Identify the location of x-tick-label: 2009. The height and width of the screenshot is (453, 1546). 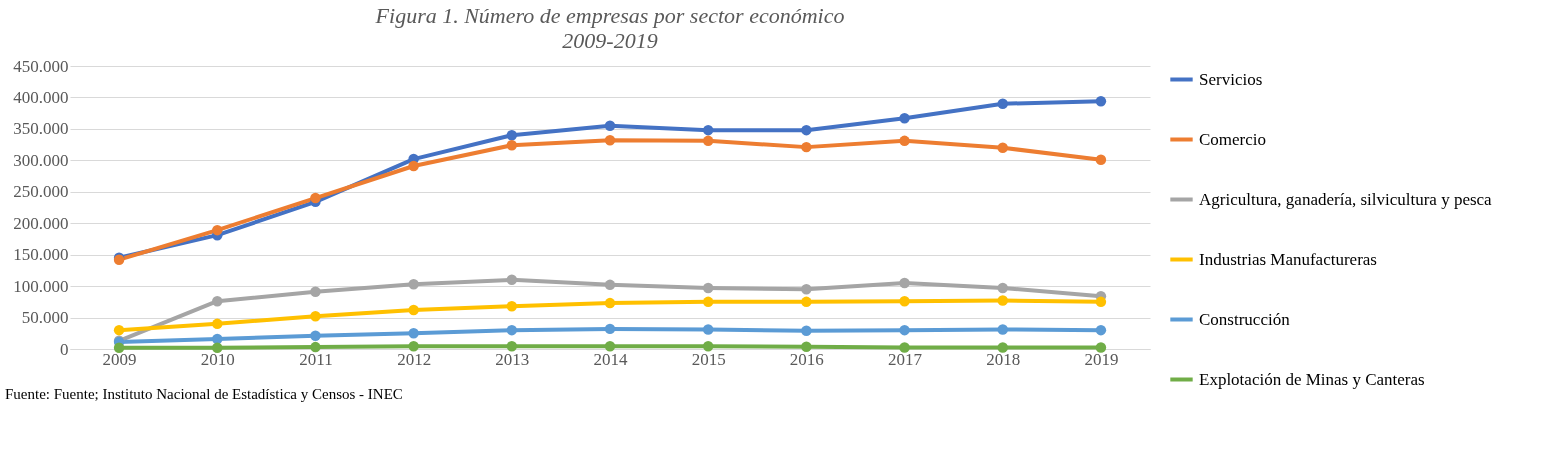
(119, 359).